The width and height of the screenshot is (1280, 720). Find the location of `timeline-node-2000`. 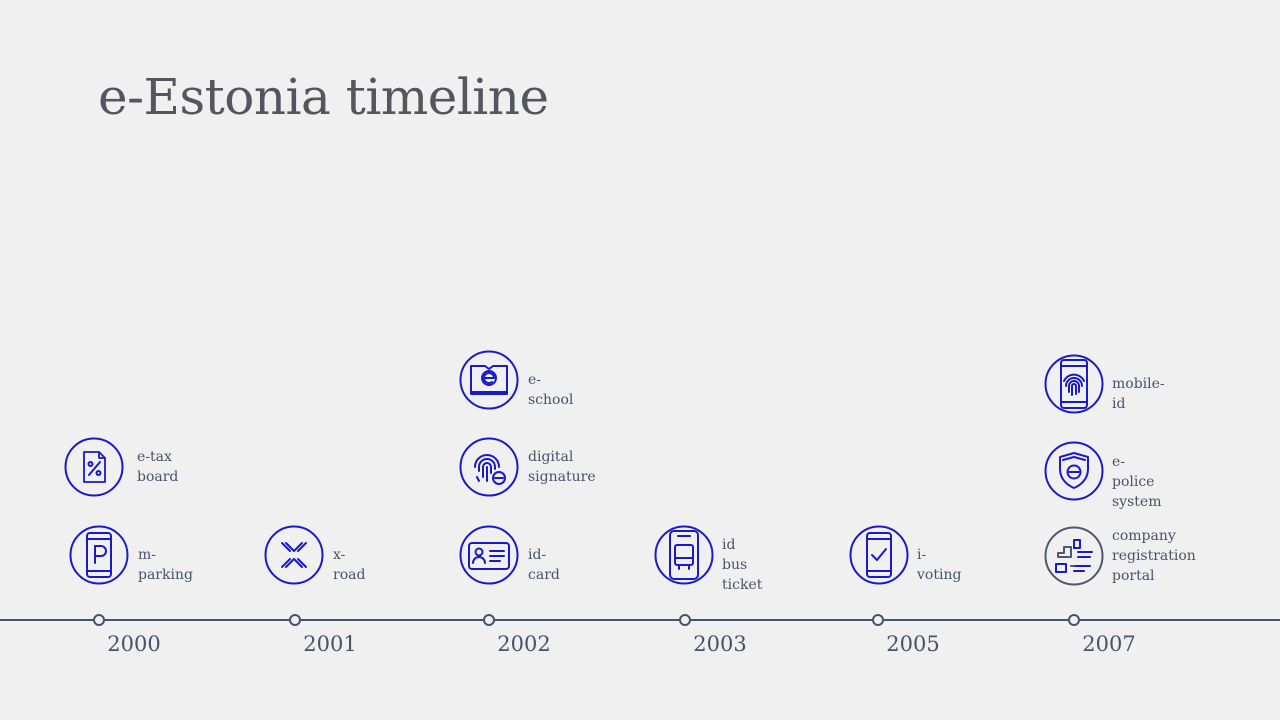

timeline-node-2000 is located at coordinates (99, 620).